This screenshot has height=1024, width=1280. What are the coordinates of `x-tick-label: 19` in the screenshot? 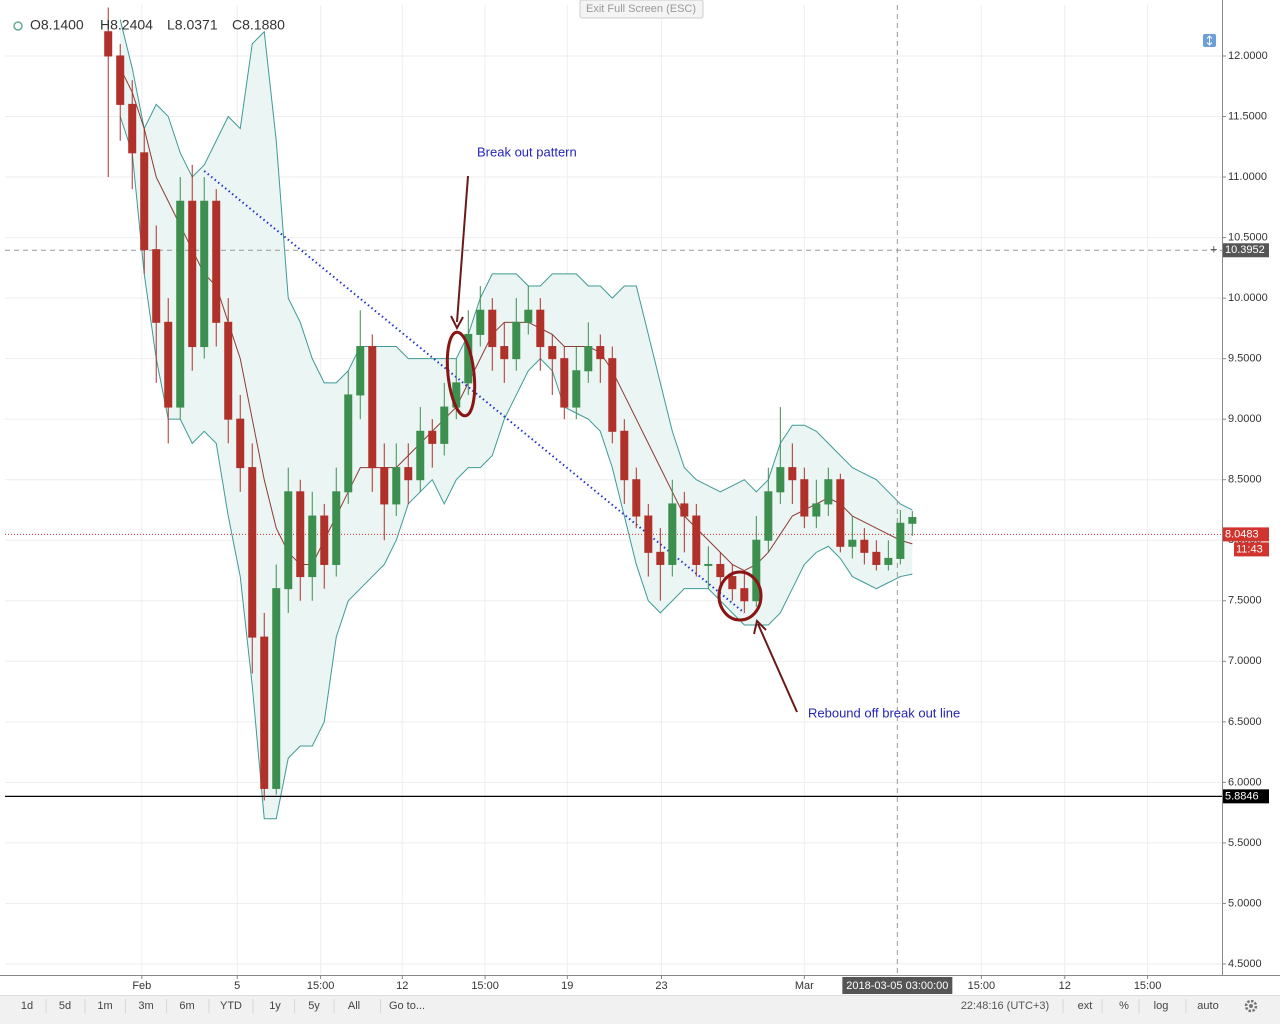 It's located at (567, 986).